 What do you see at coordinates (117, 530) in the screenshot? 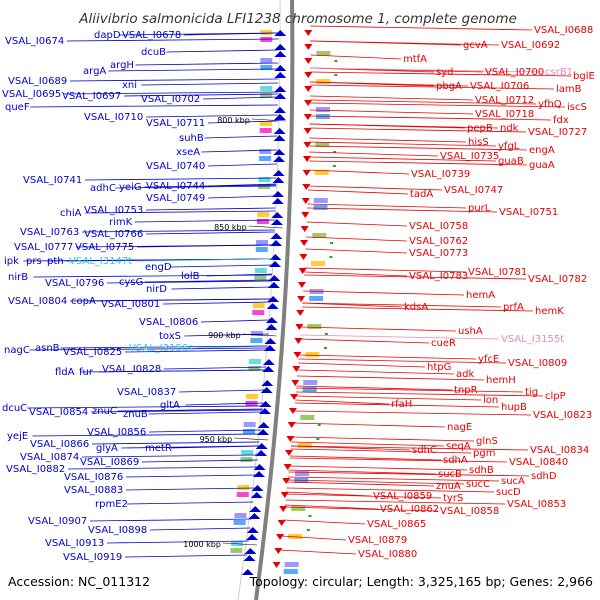
I see `left-gene-label: VSAL_I0898` at bounding box center [117, 530].